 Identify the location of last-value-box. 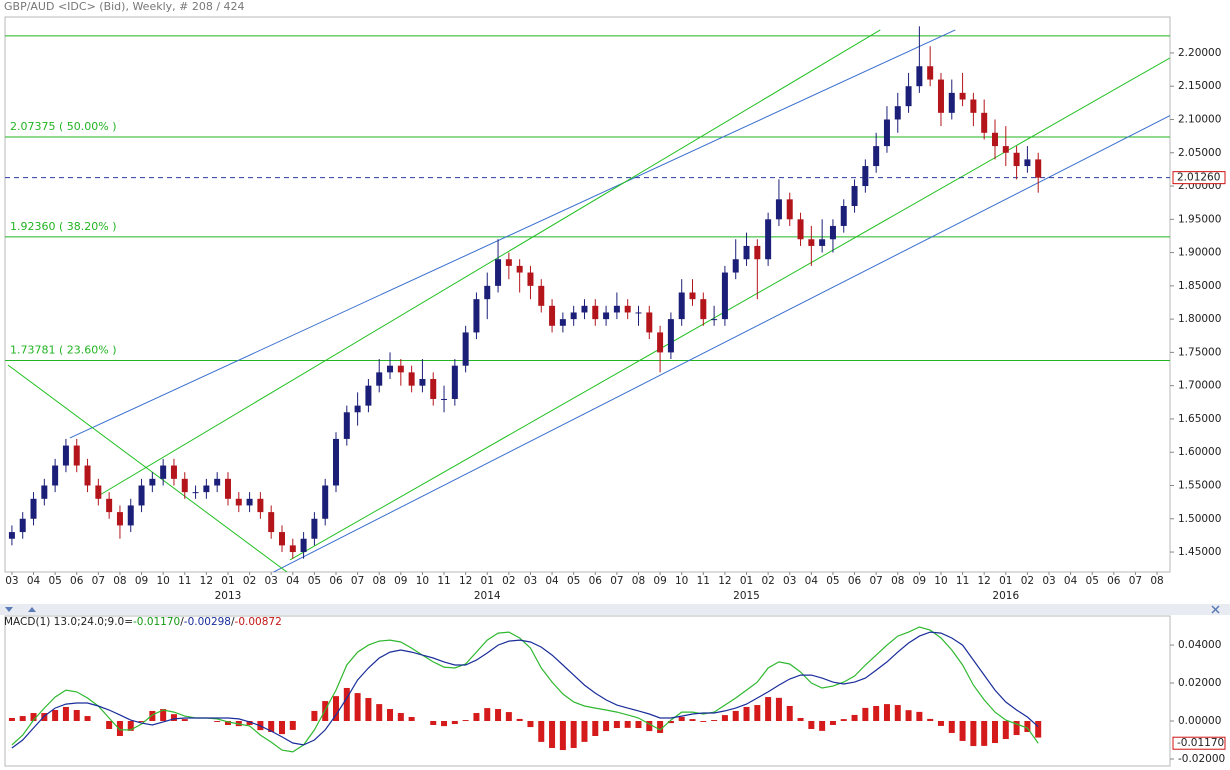
(1199, 743).